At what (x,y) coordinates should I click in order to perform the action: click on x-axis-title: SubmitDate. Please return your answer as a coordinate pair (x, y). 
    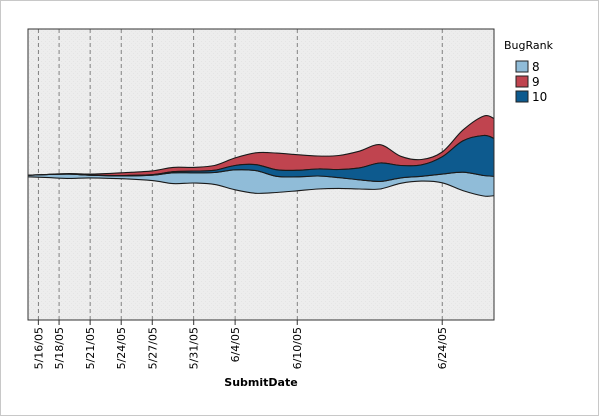
    Looking at the image, I should click on (260, 382).